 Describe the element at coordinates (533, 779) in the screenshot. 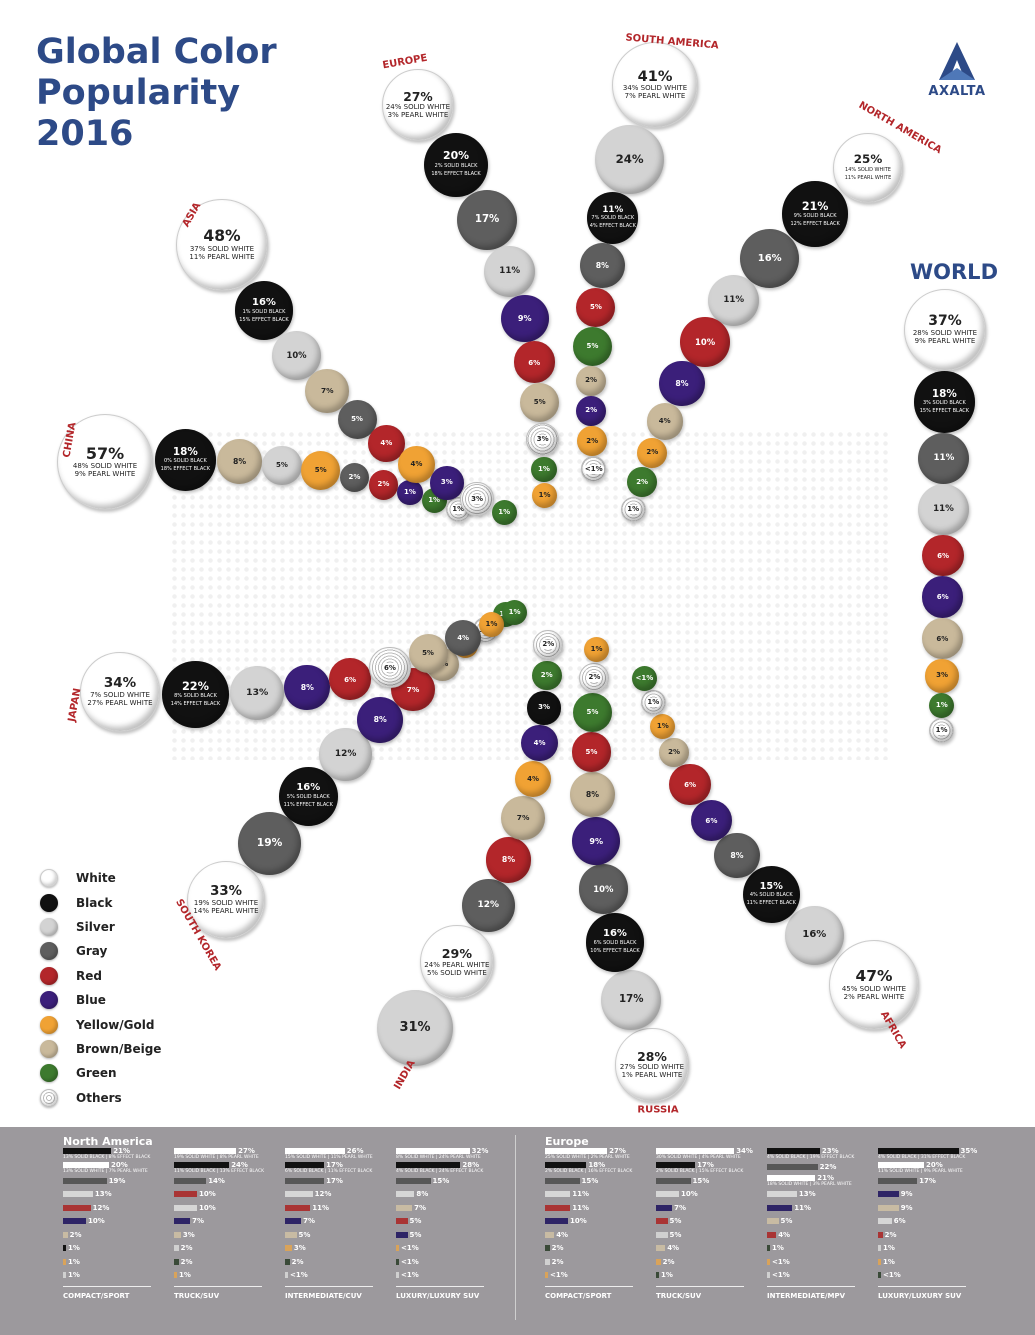

I see `color-bubble-yellow-gold: 4%` at that location.